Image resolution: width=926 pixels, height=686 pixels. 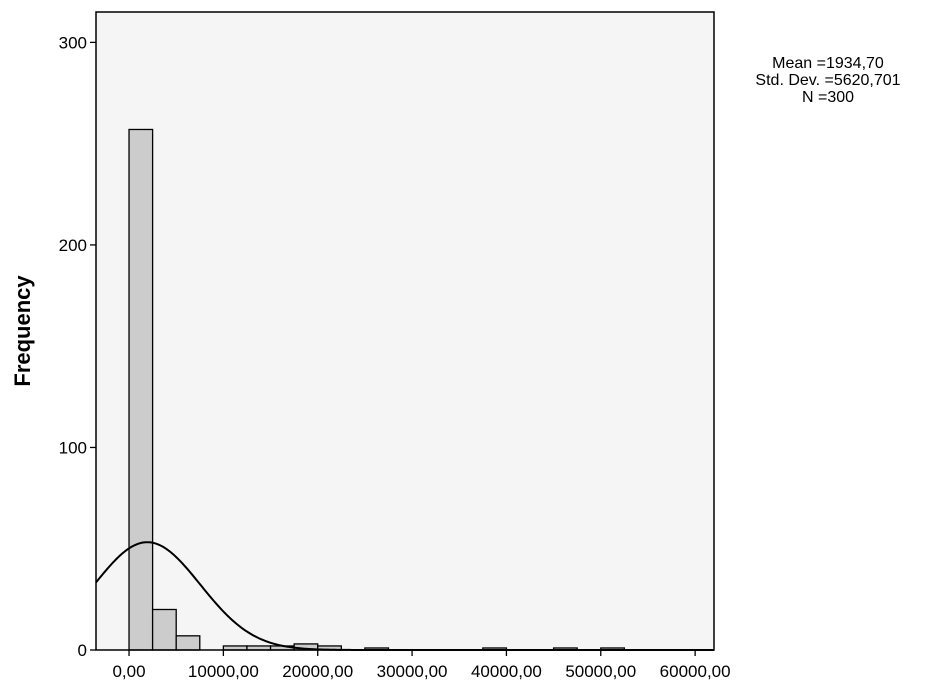 What do you see at coordinates (82, 650) in the screenshot?
I see `y-tick-label: 0` at bounding box center [82, 650].